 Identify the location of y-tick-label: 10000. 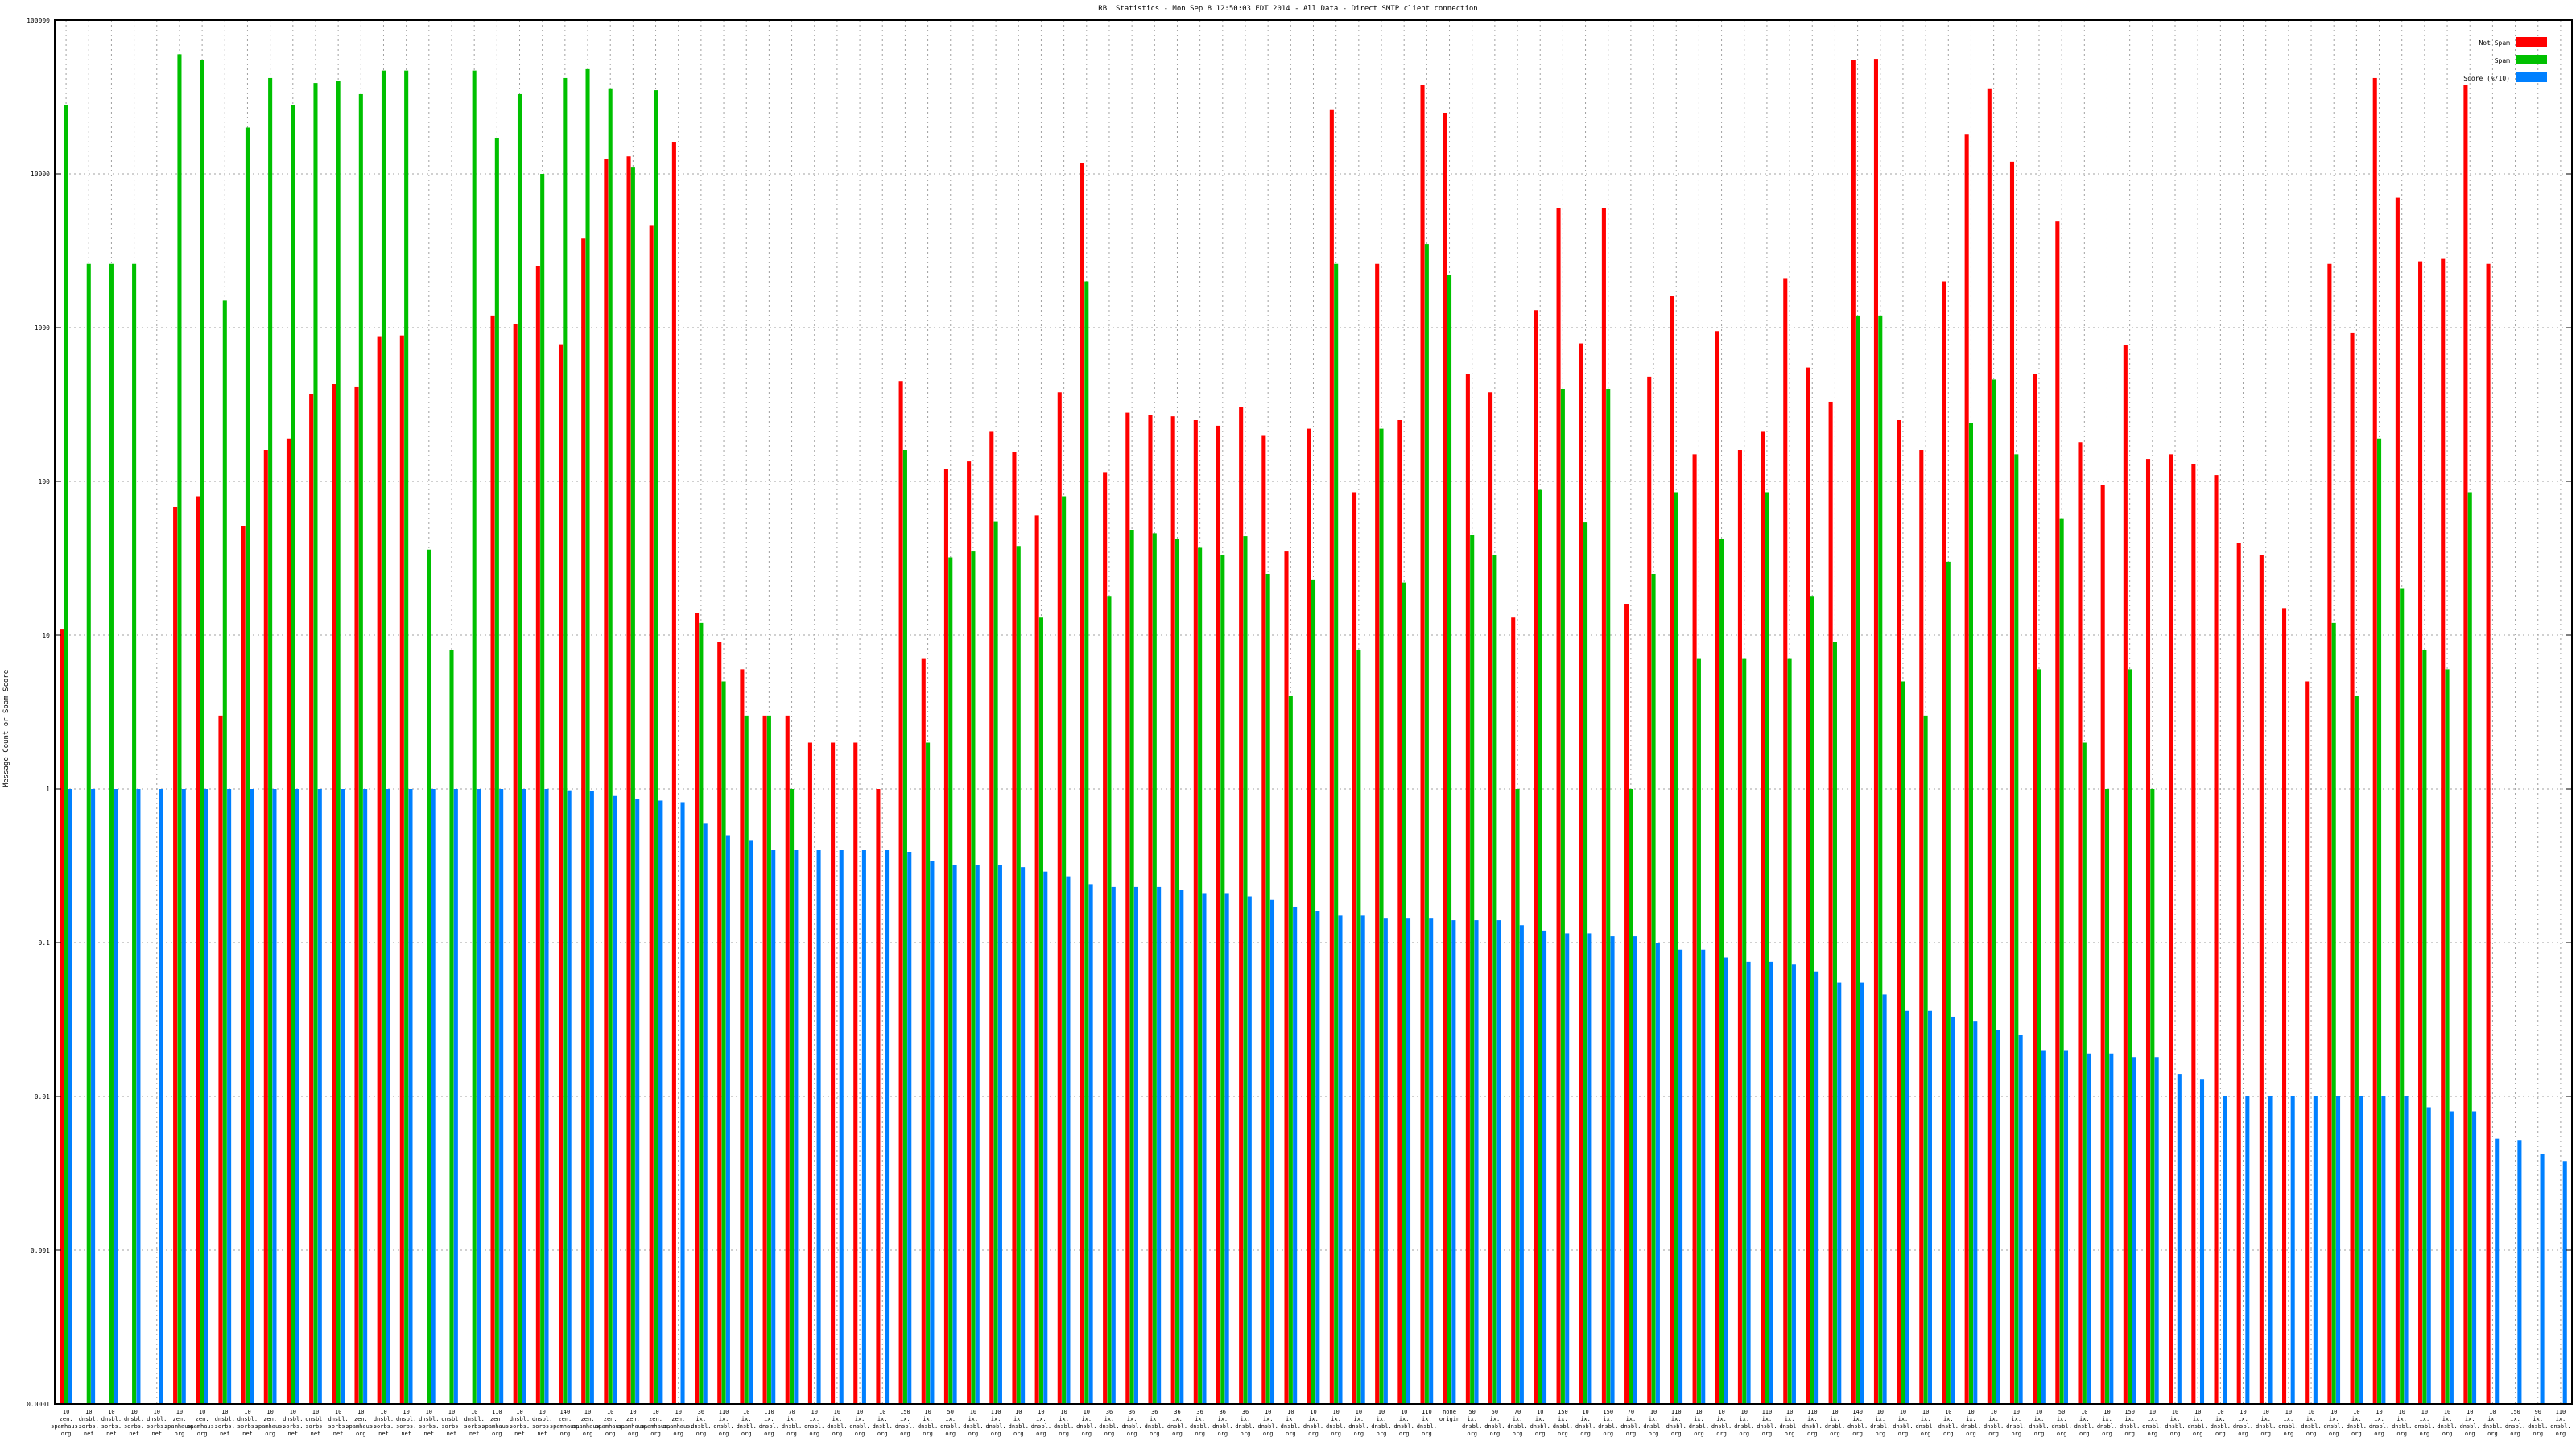
(40, 174).